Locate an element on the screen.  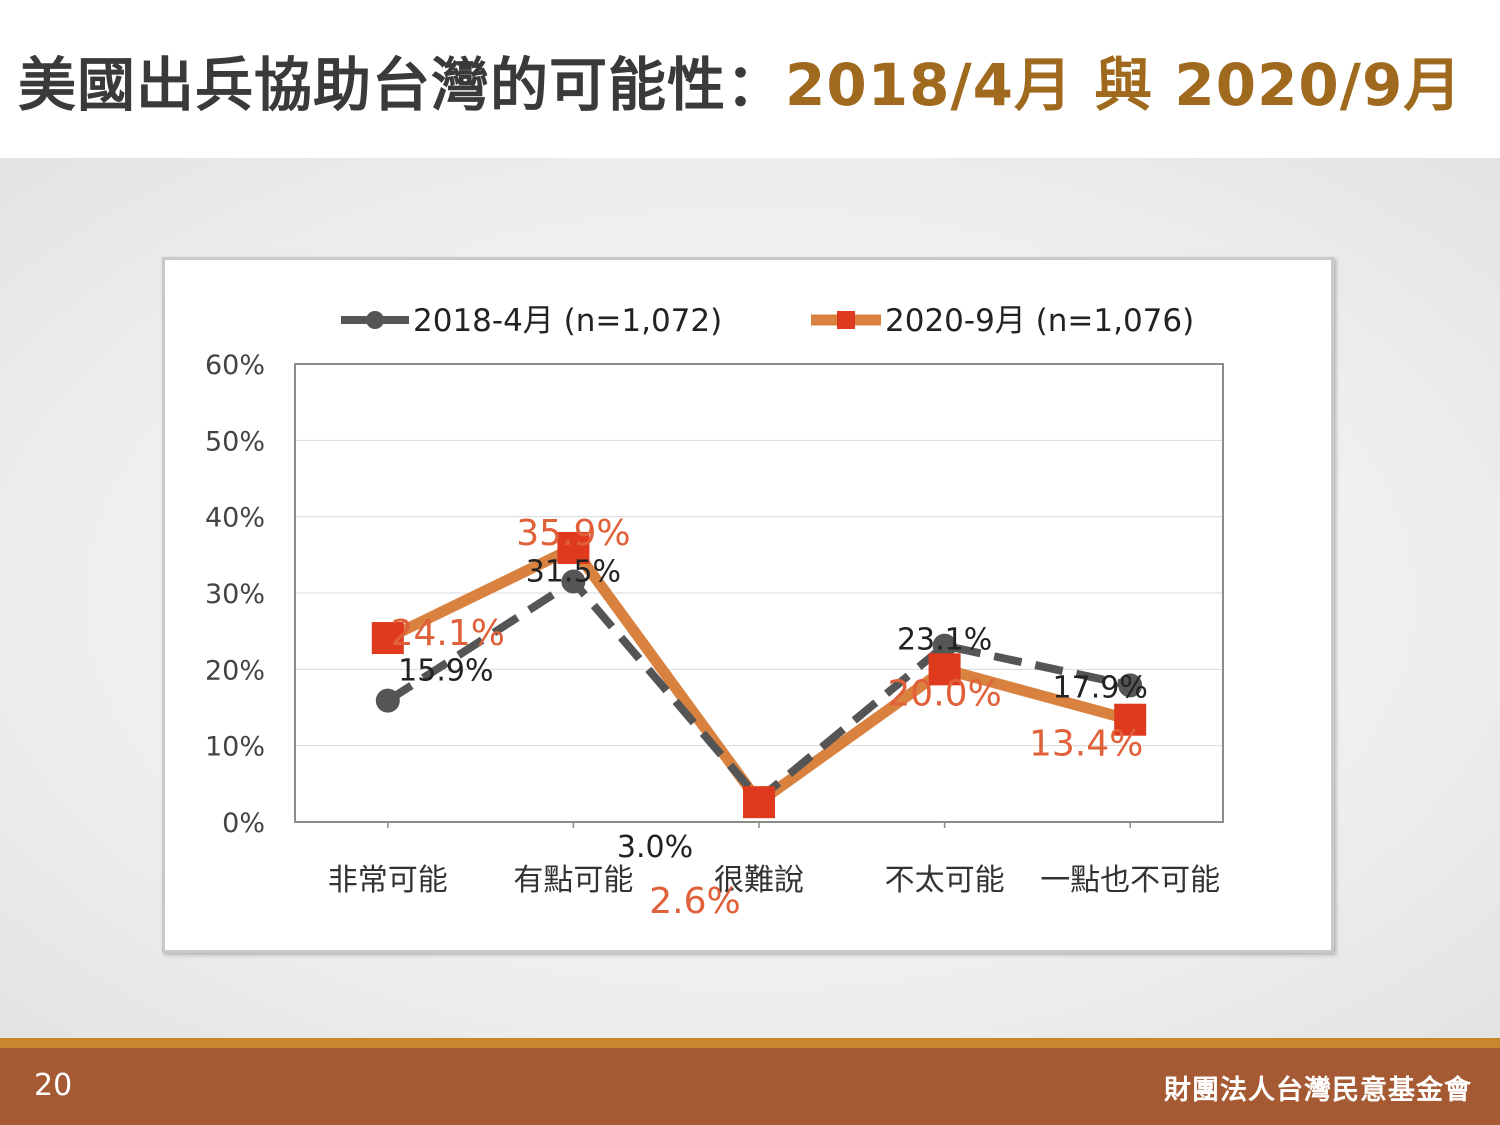
y-tick-label: 0% is located at coordinates (243, 823).